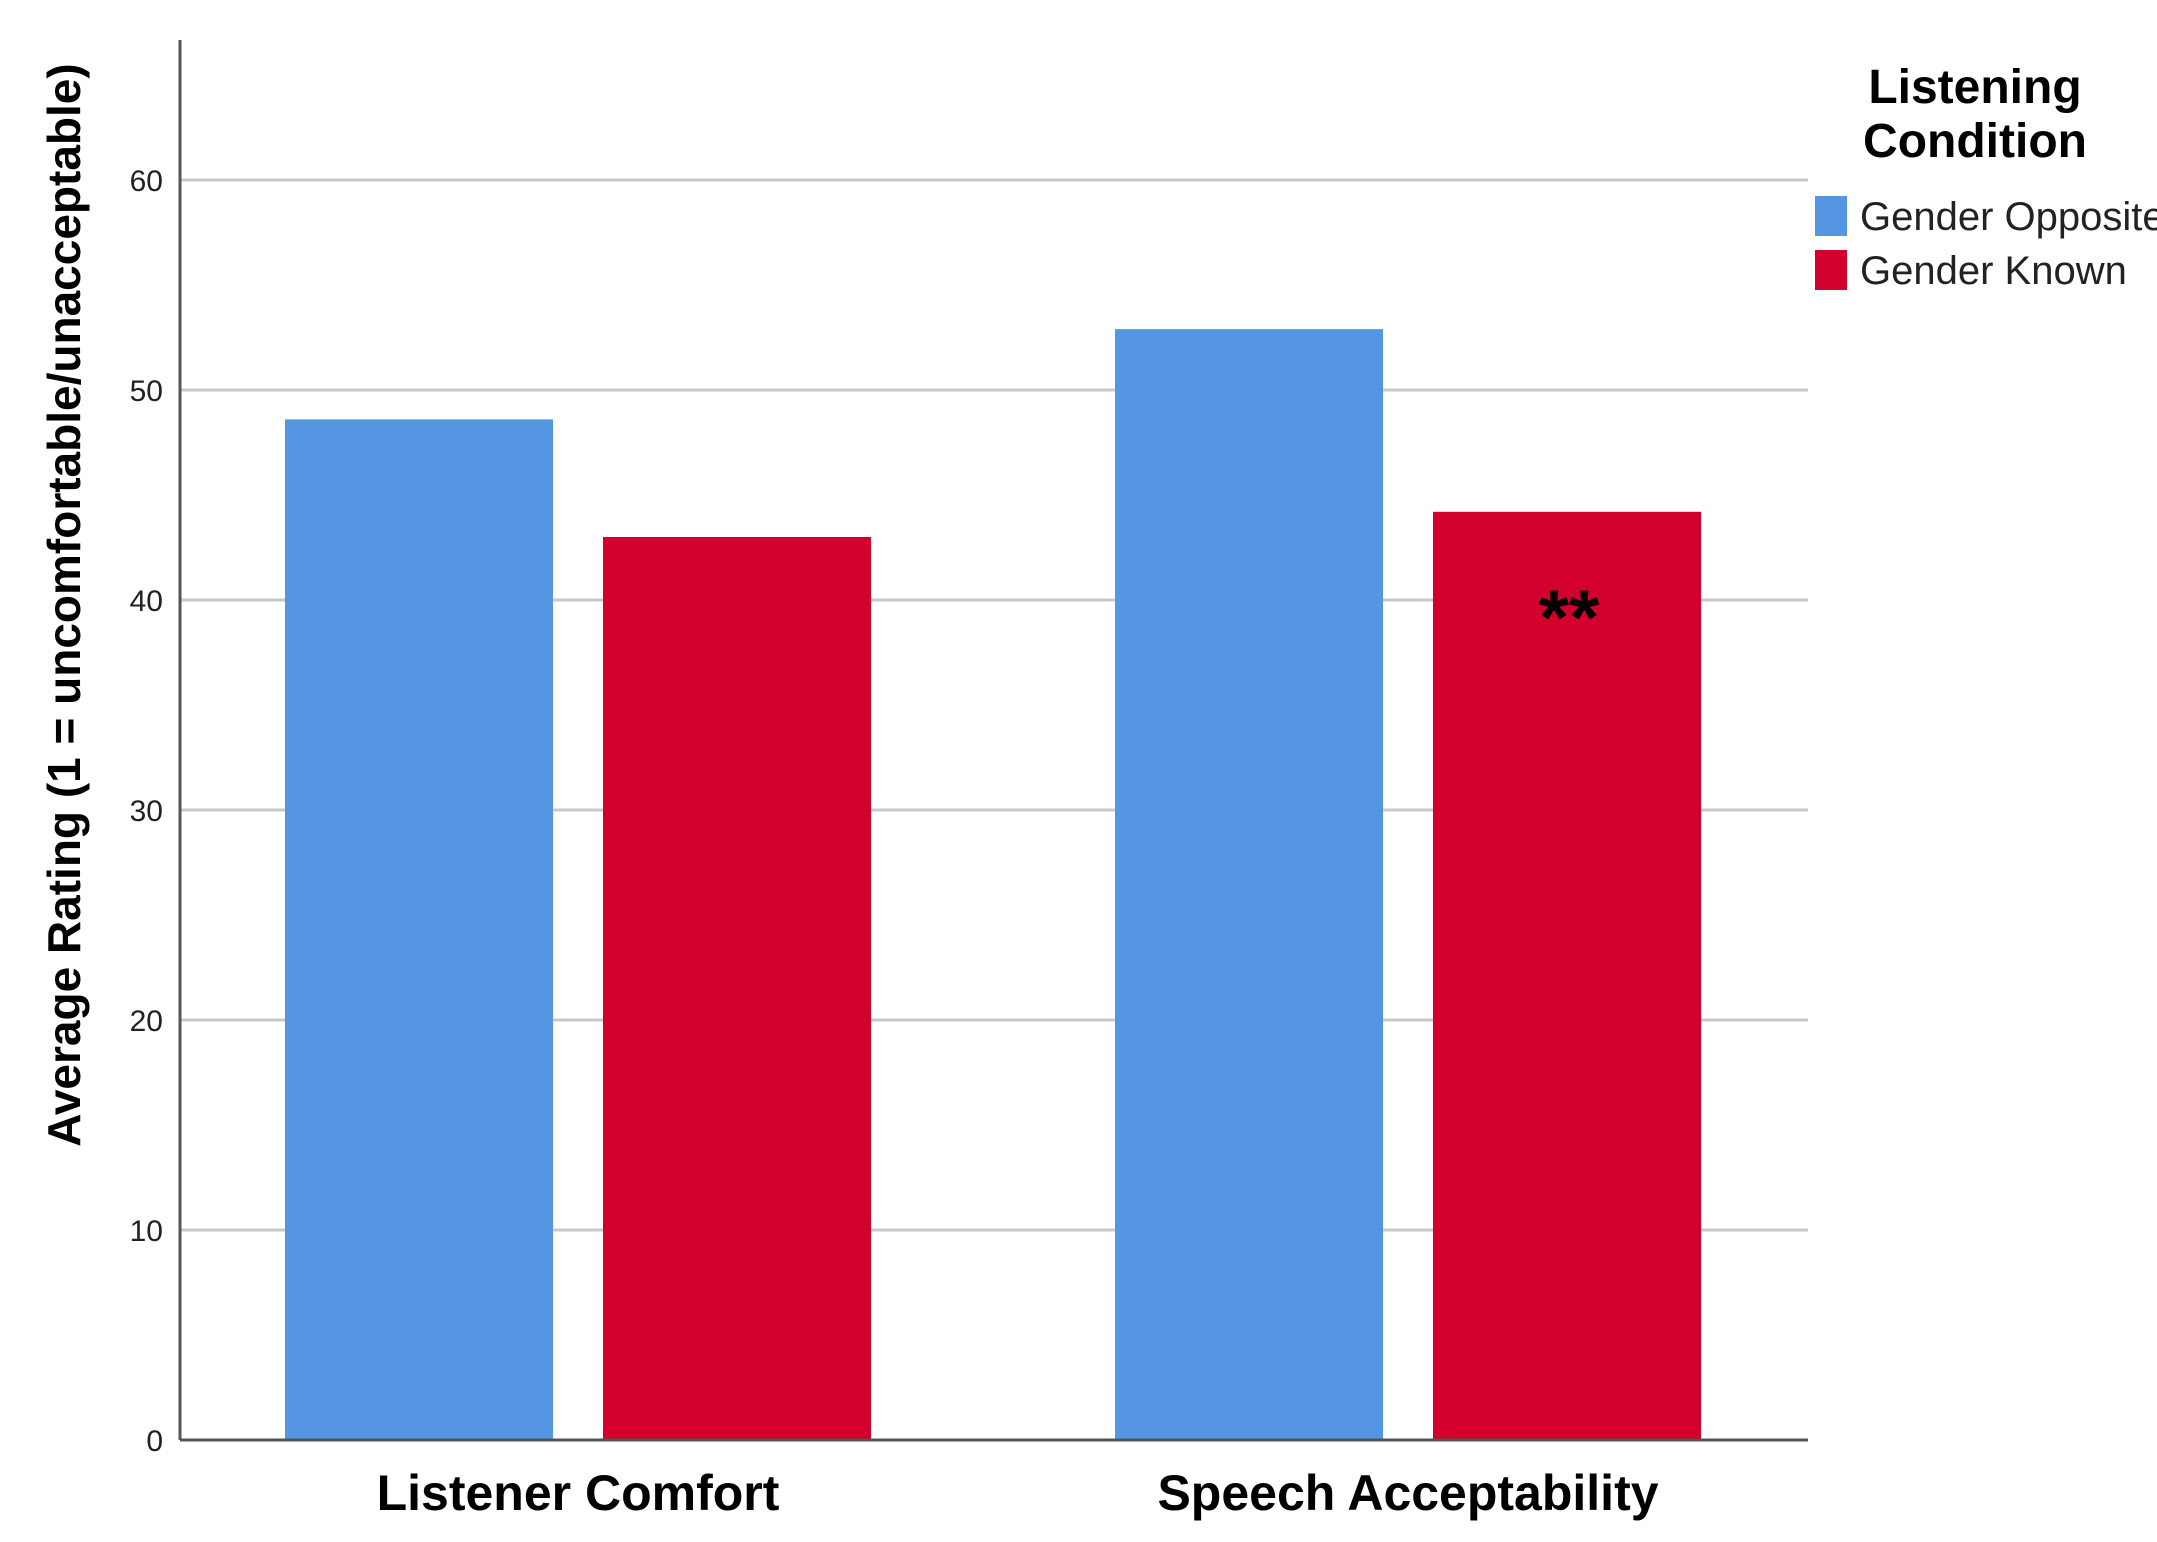 The image size is (2157, 1542). I want to click on y-tick-label: 10, so click(146, 1231).